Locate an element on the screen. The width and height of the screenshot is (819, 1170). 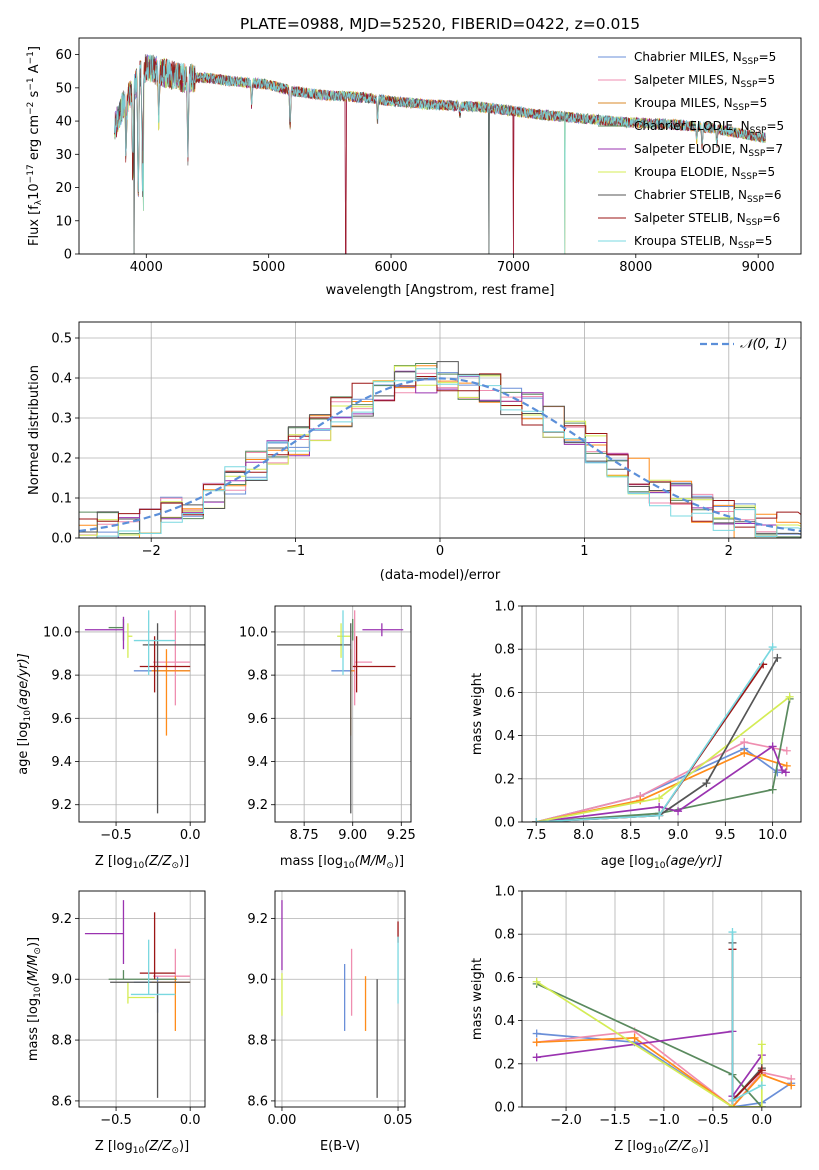
x-axis-label: E(B-V) is located at coordinates (340, 1146).